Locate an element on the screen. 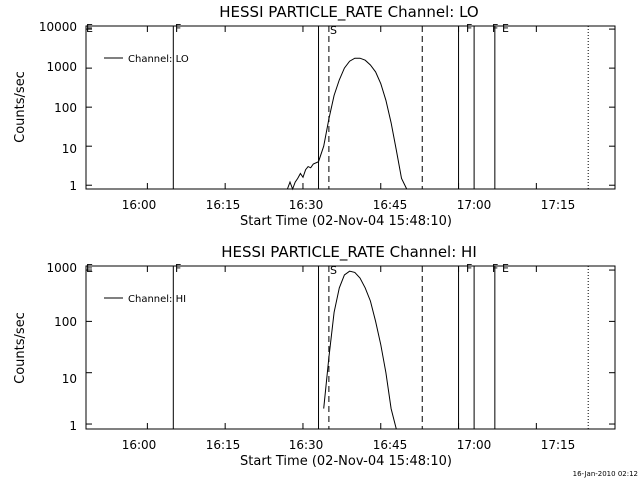 This screenshot has height=480, width=640. hi-marker-label: S is located at coordinates (333, 270).